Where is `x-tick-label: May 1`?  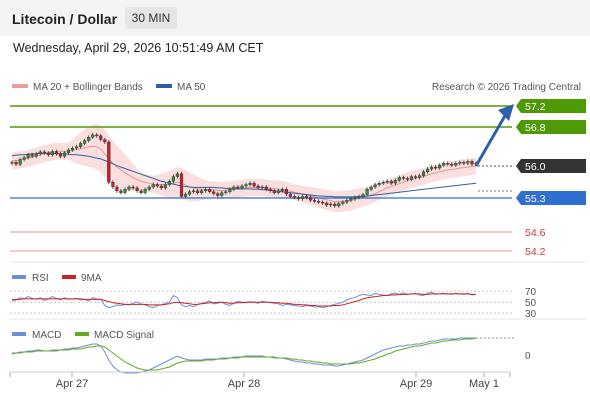
x-tick-label: May 1 is located at coordinates (484, 384).